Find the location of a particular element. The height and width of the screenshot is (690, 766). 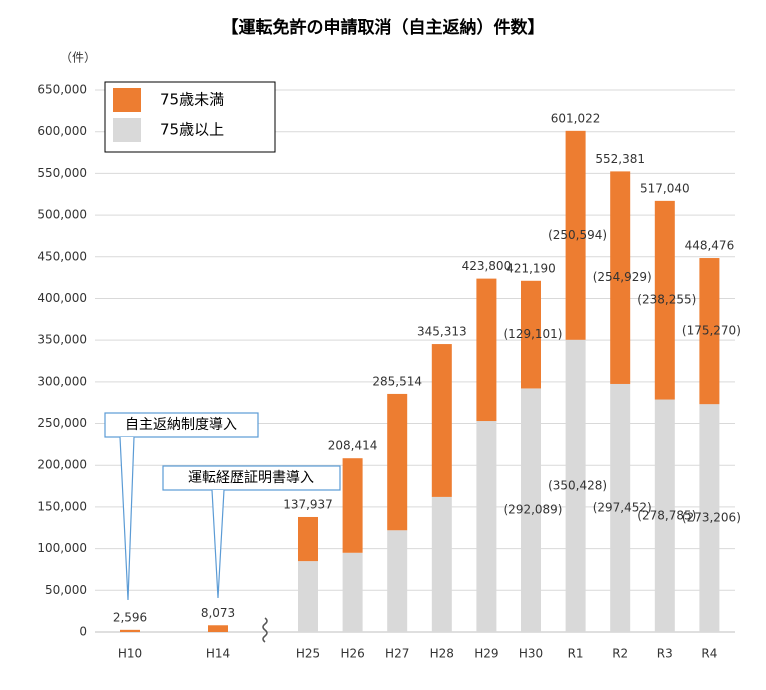

segment-label: (238,255) is located at coordinates (666, 300).